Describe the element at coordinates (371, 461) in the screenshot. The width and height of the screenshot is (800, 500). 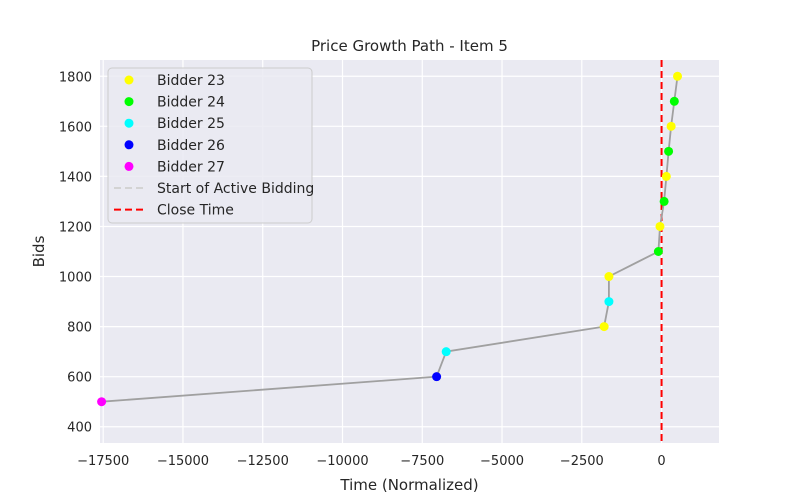
I see `x-axis-ticks: −17500 −15000 −12500 −10000 −7500 −5000 −2500 0` at that location.